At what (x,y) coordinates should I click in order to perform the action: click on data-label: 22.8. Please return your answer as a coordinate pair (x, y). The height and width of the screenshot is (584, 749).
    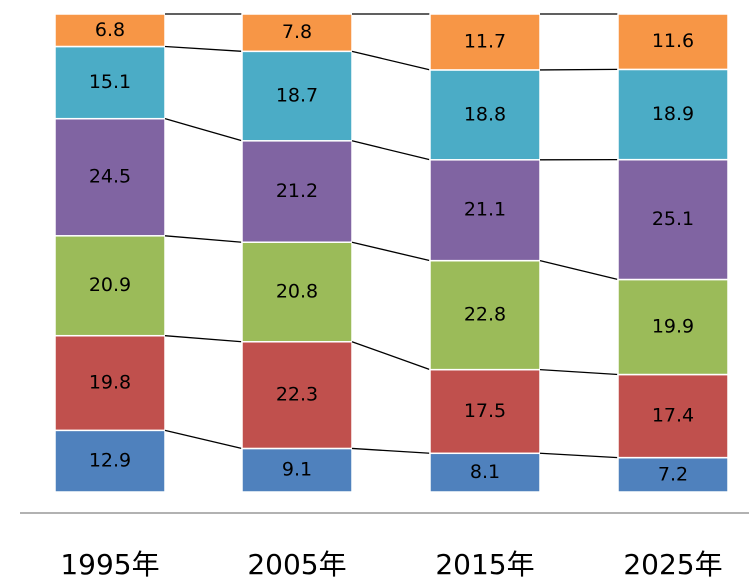
    Looking at the image, I should click on (485, 315).